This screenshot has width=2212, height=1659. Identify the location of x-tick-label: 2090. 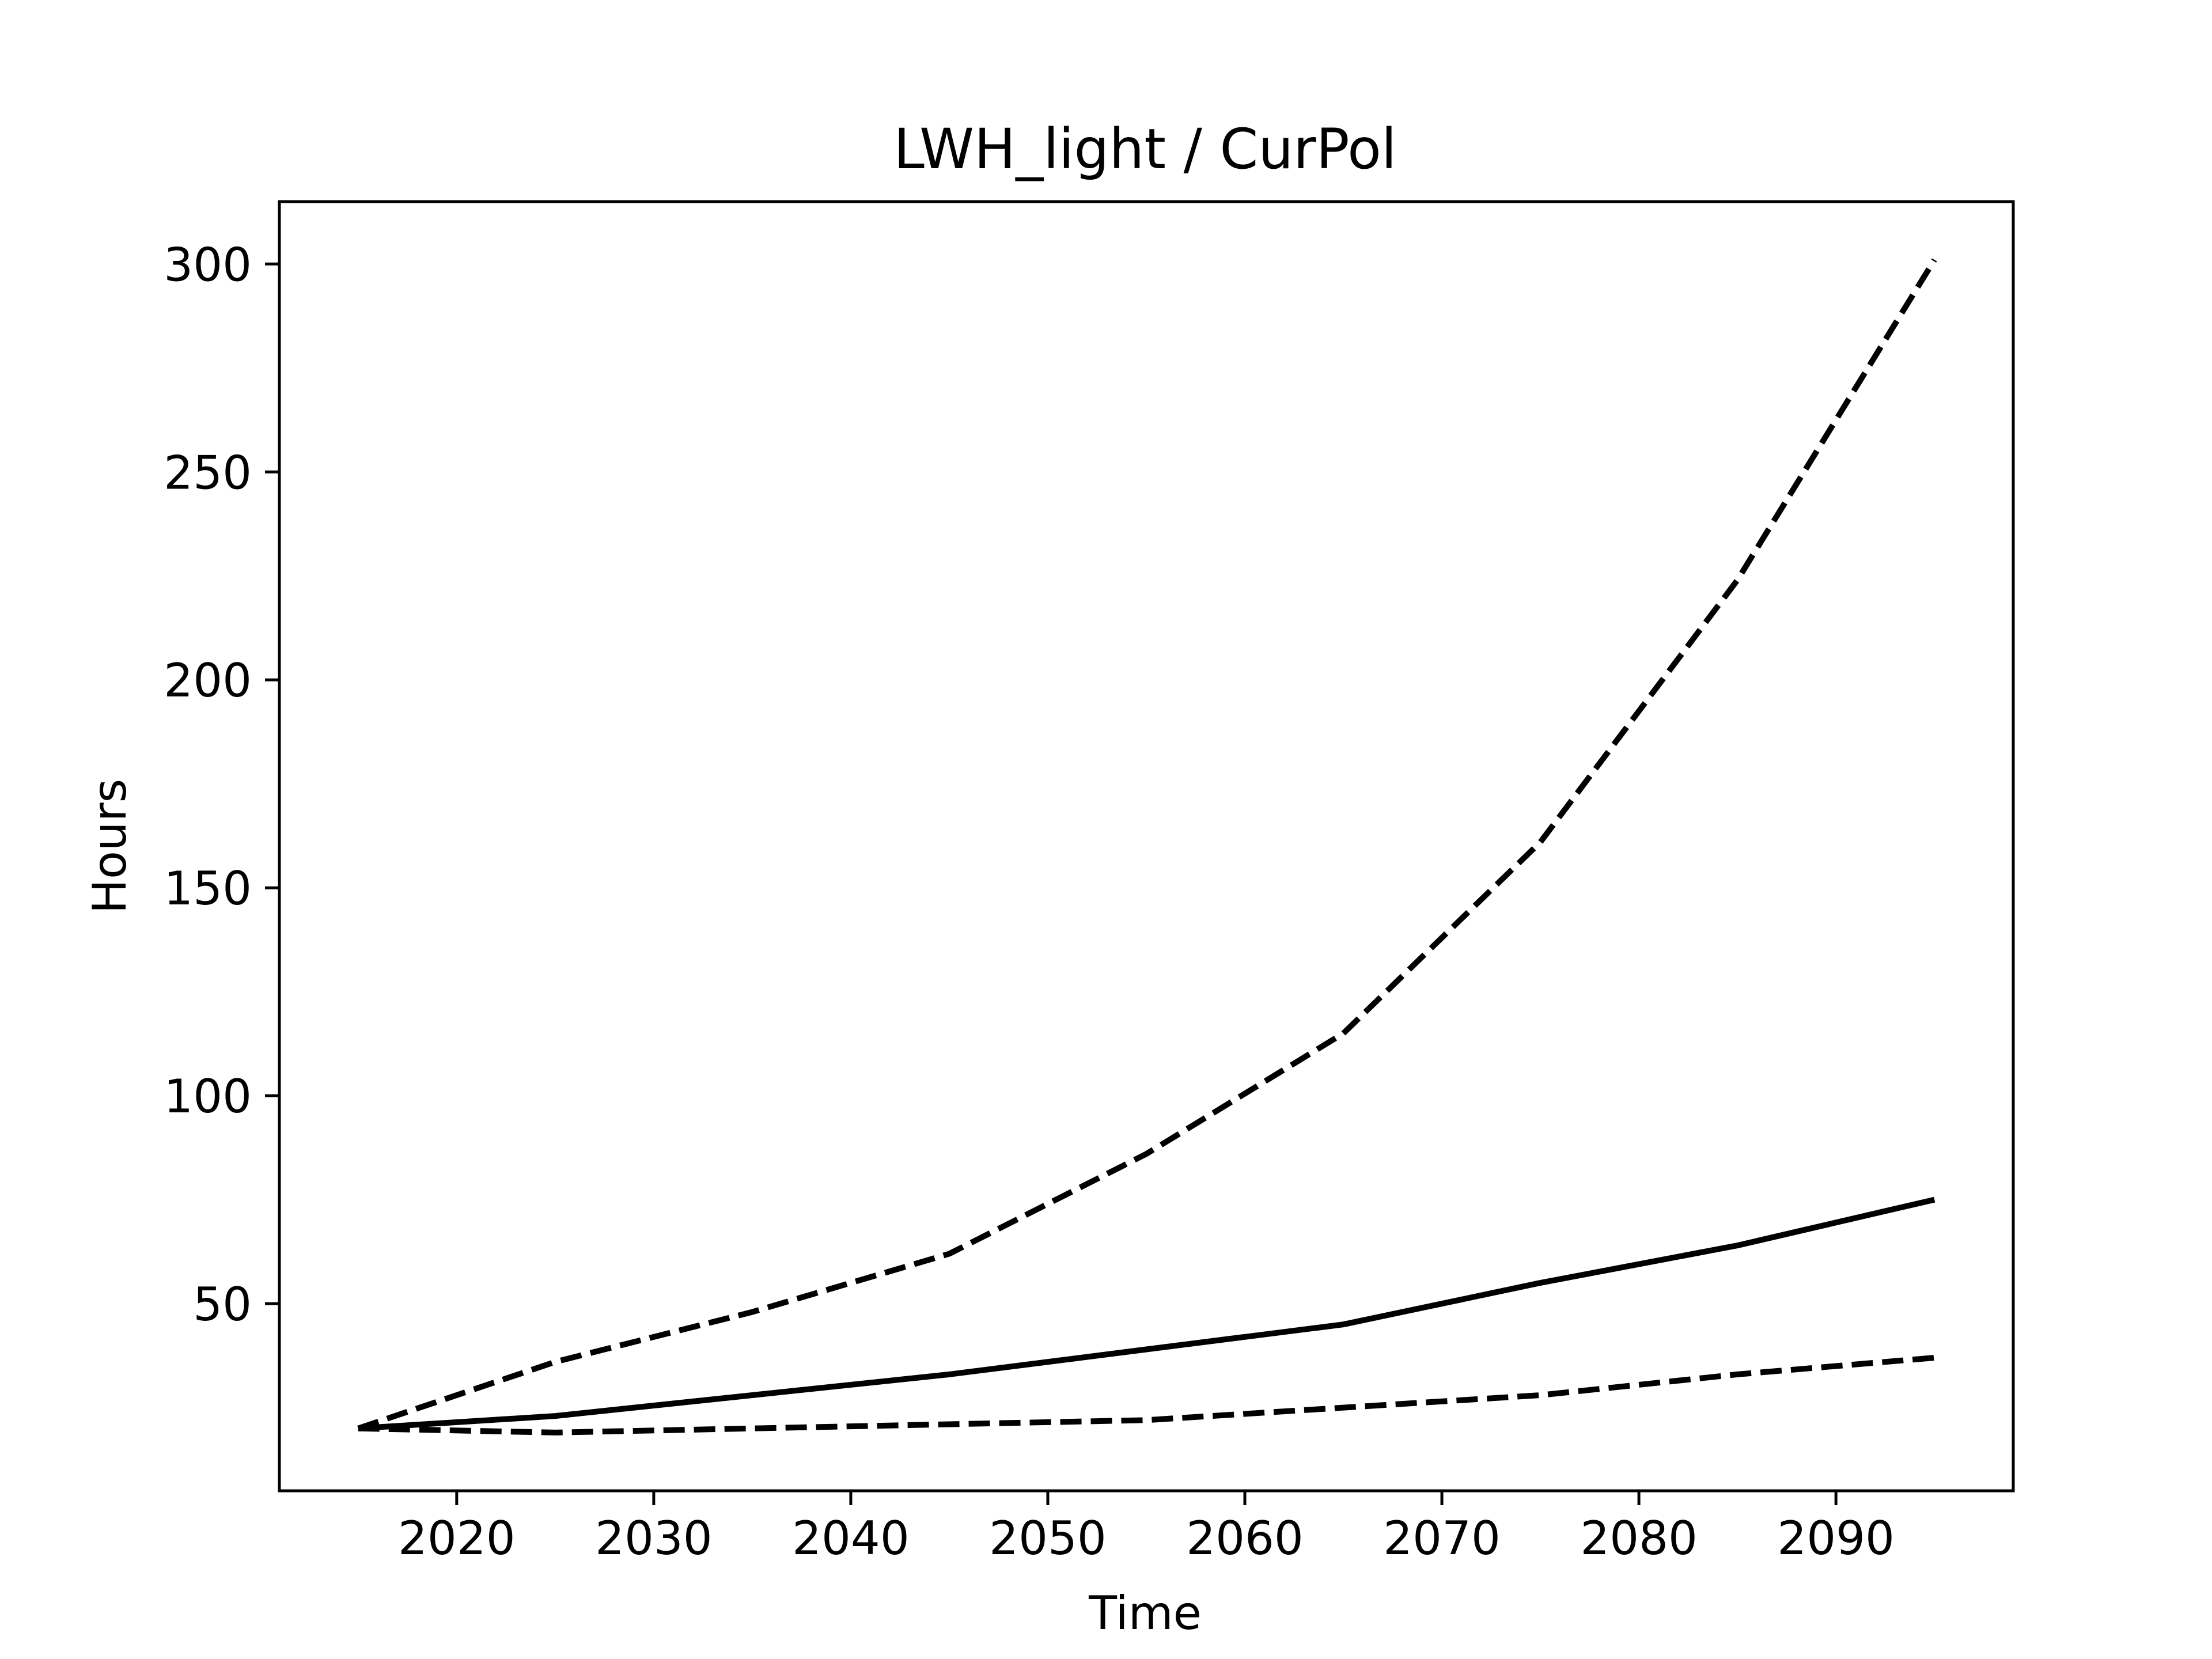
(1836, 1538).